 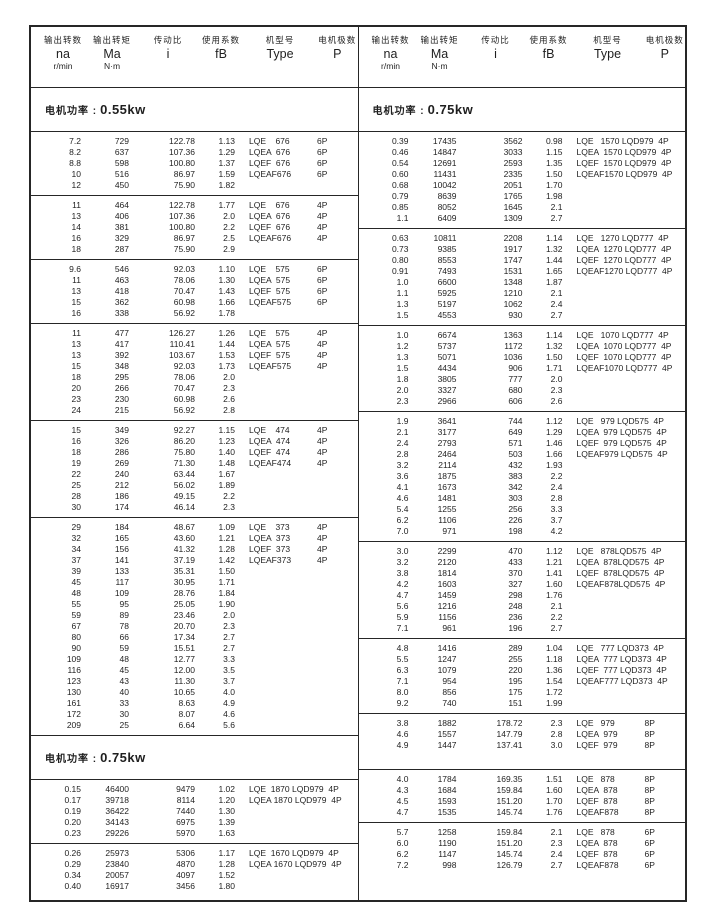 What do you see at coordinates (515, 443) in the screenshot?
I see `cell-ratio: 571` at bounding box center [515, 443].